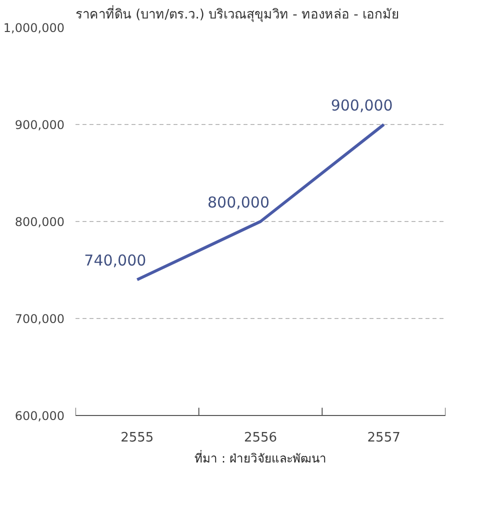  I want to click on x-tick-label: 2556, so click(261, 438).